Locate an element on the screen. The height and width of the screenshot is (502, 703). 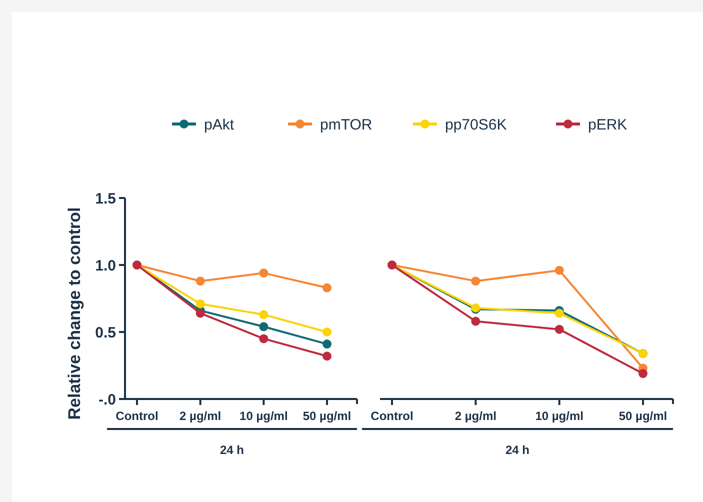
y-tick-label: 0.5 is located at coordinates (105, 333).